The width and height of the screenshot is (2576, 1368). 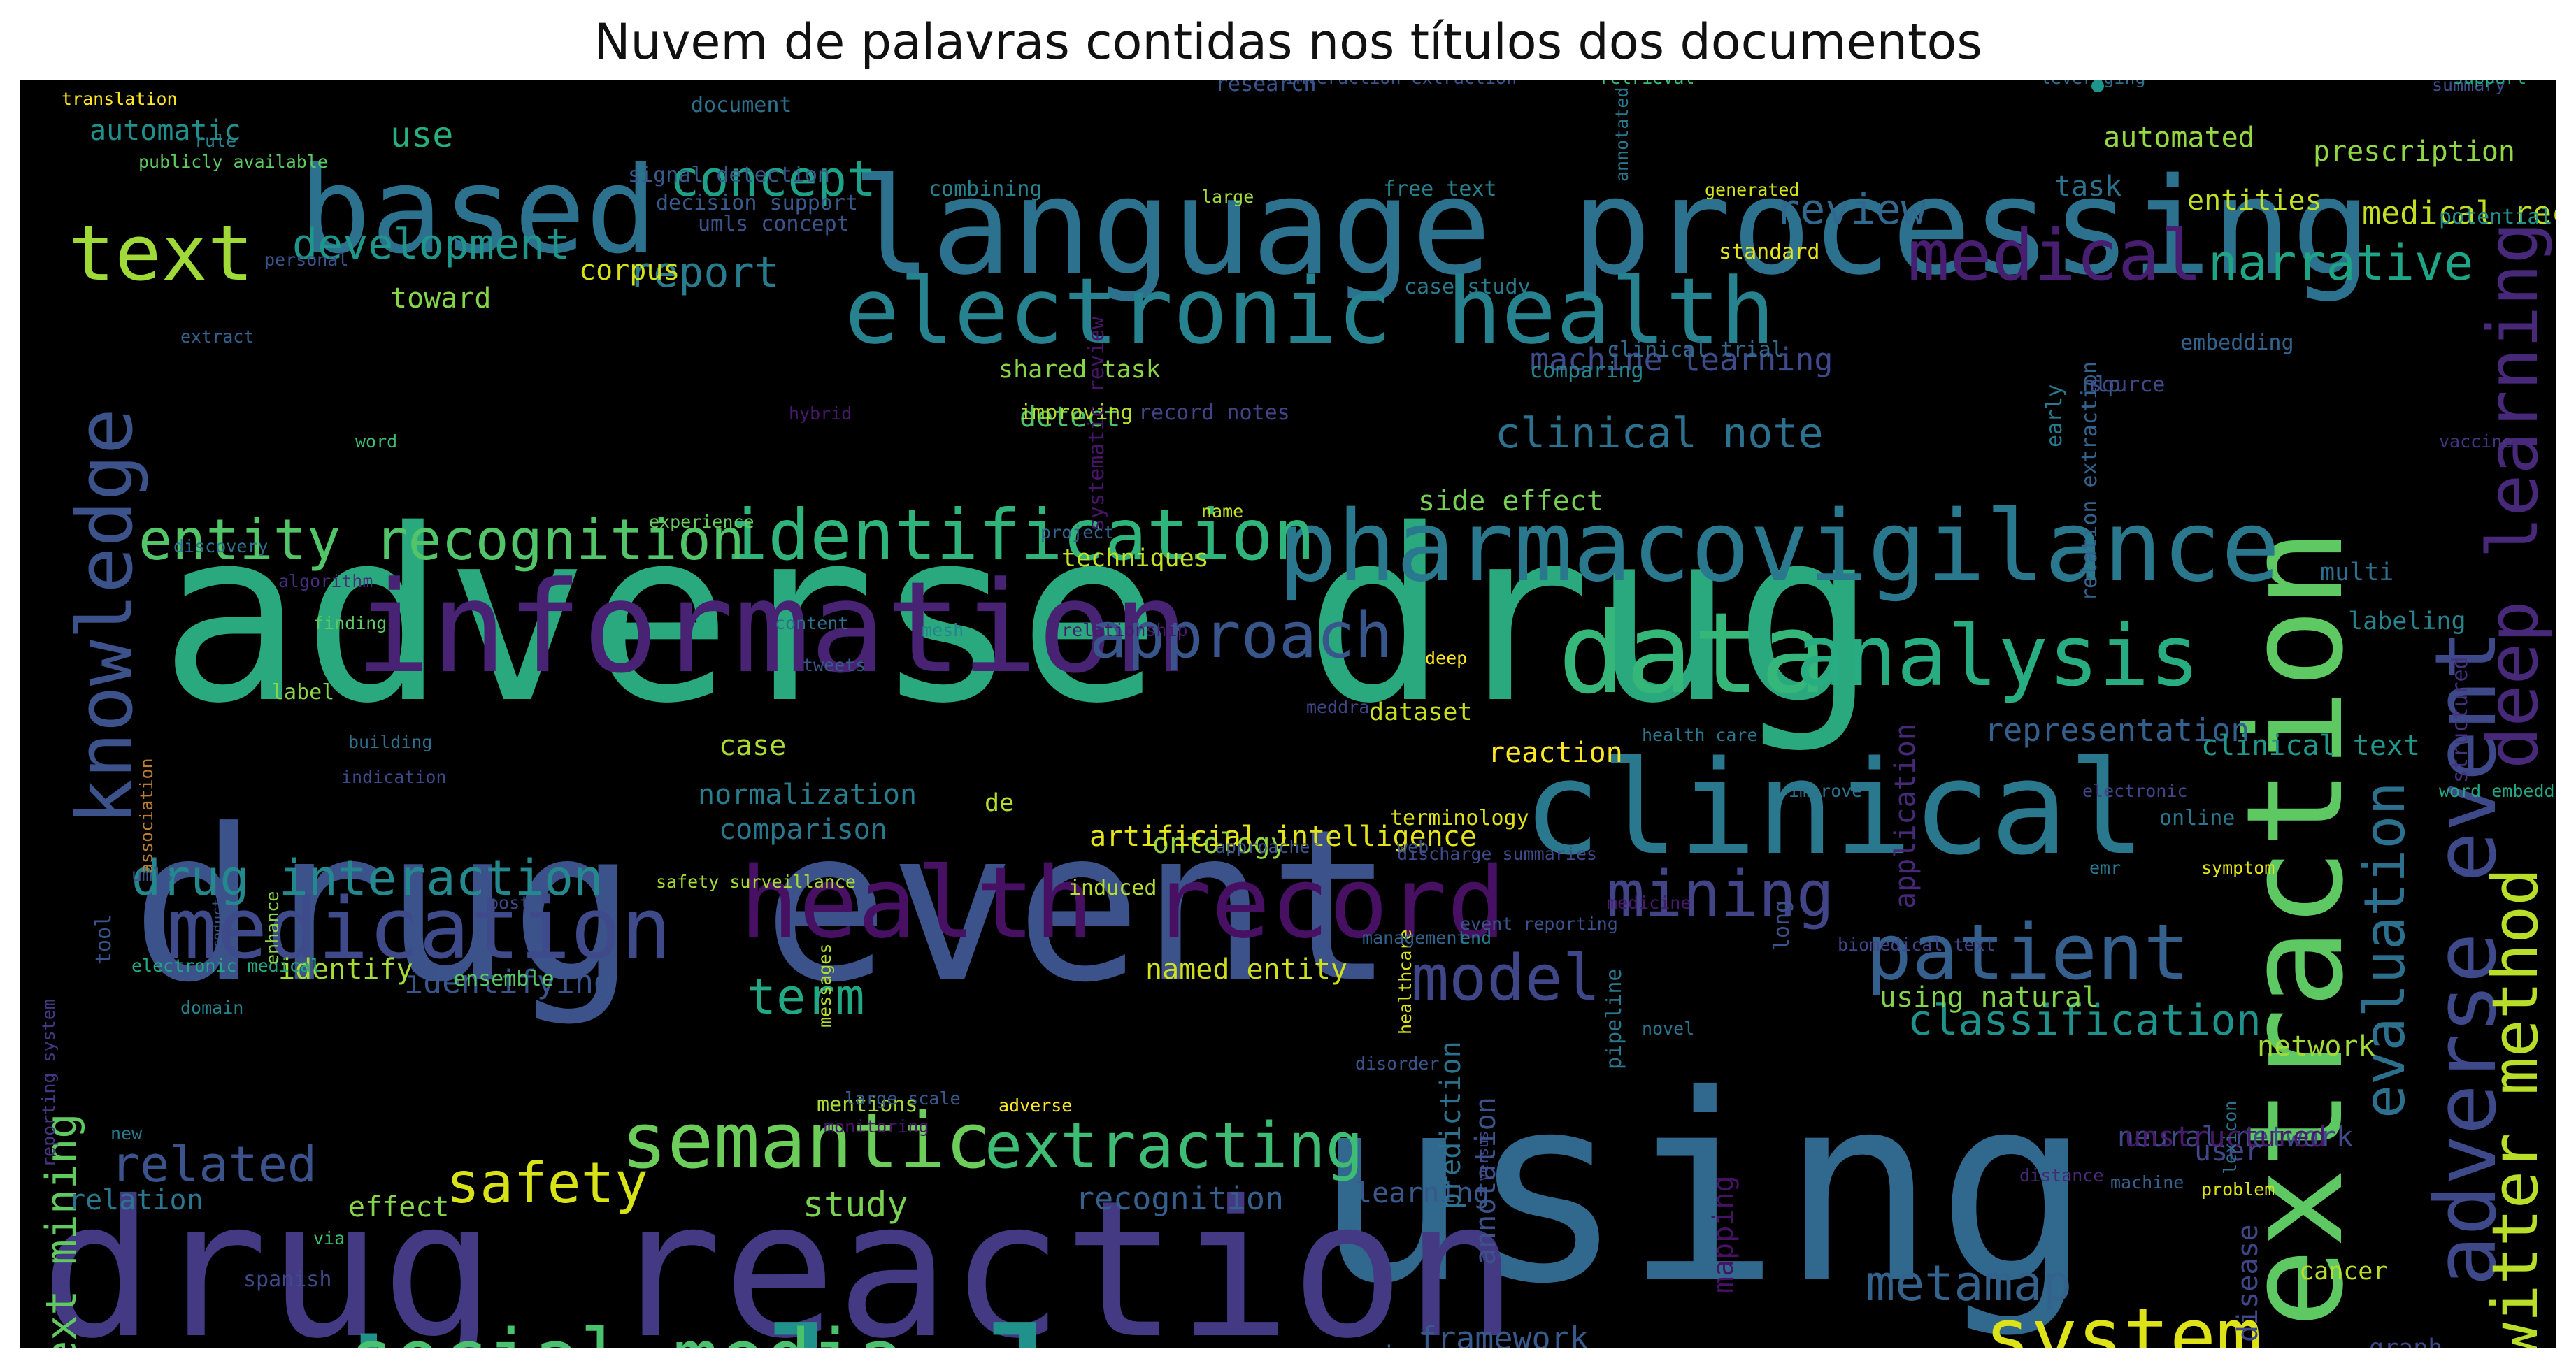 I want to click on word-novel: novel, so click(x=1668, y=1028).